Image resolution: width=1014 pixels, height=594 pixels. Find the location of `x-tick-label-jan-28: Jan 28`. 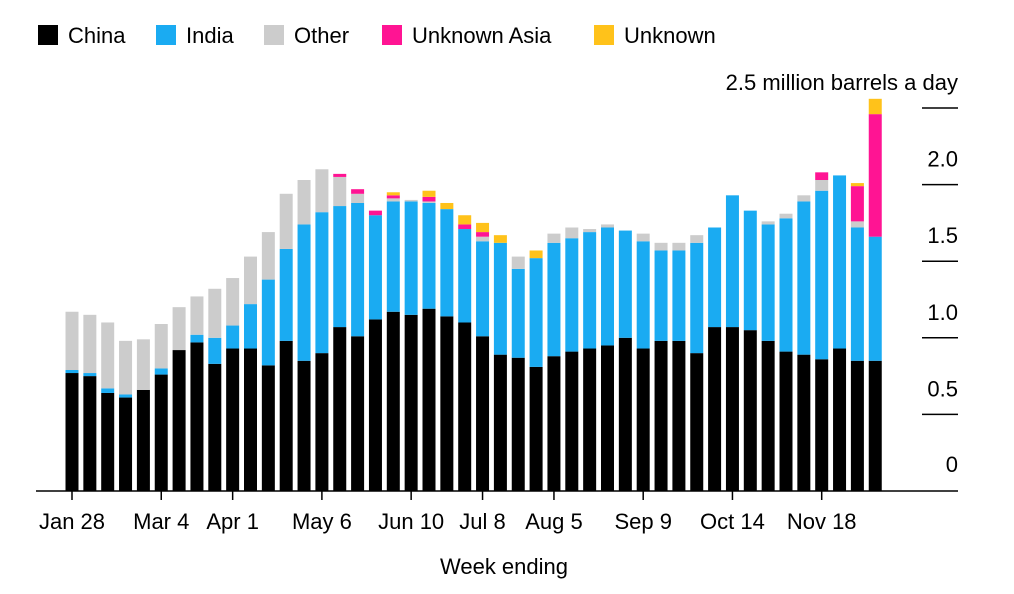

x-tick-label-jan-28: Jan 28 is located at coordinates (72, 521).